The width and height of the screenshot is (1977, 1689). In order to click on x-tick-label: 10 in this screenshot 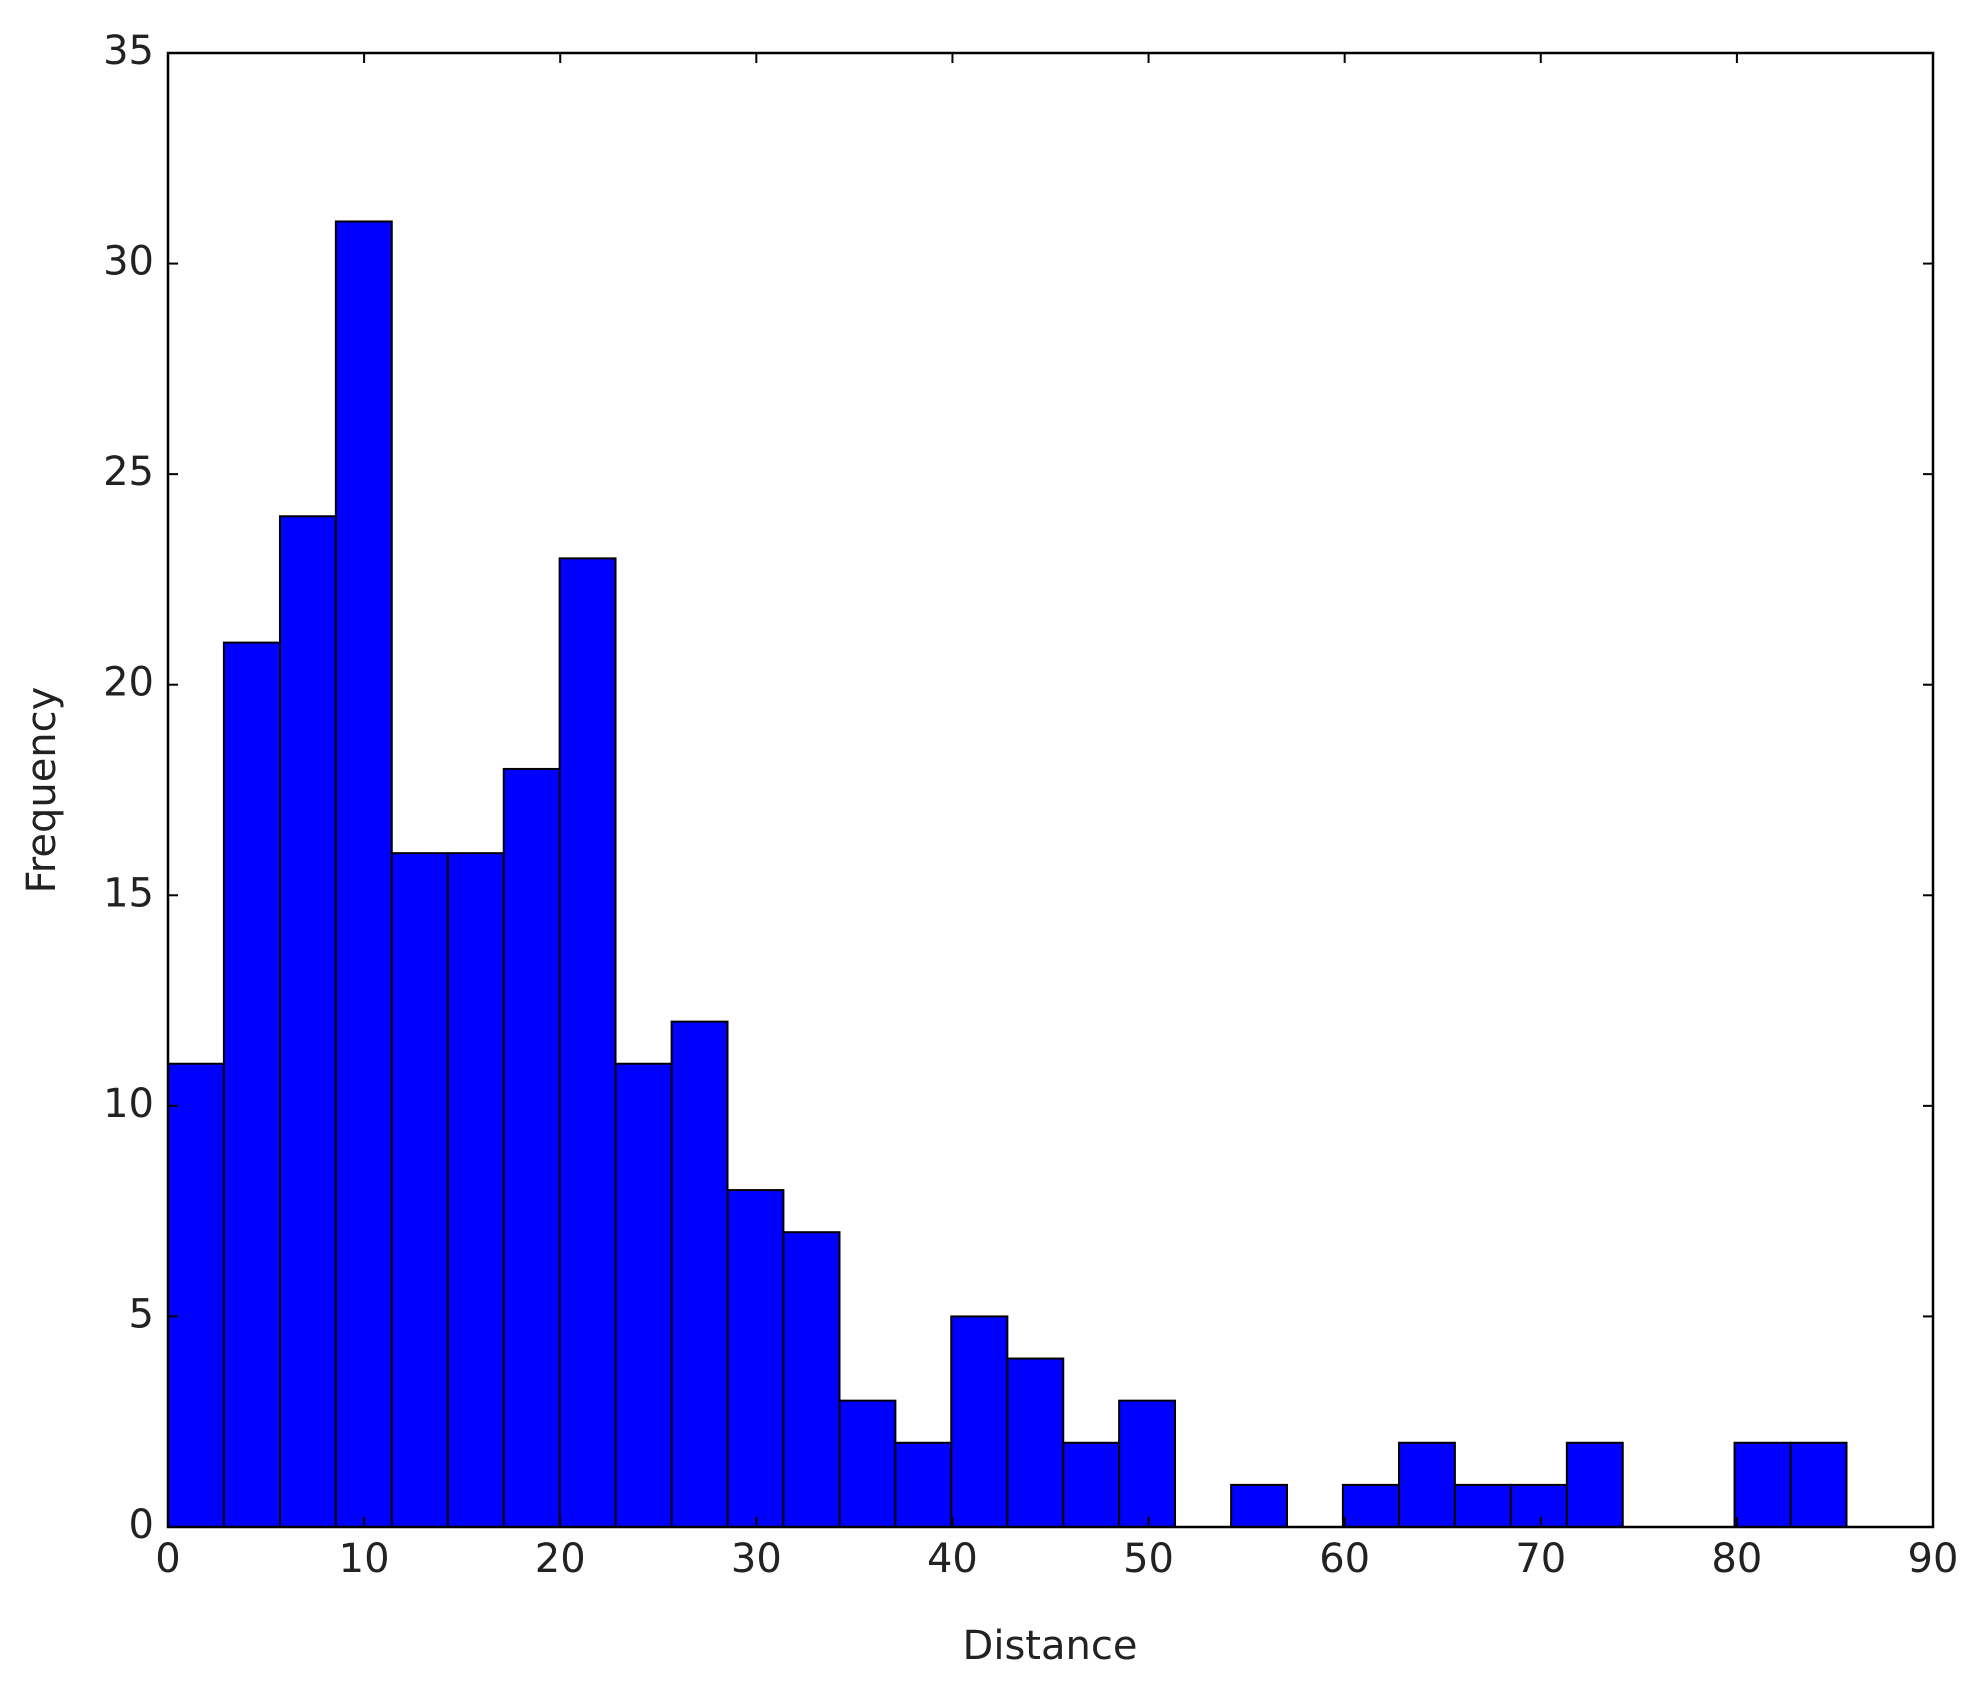, I will do `click(364, 1559)`.